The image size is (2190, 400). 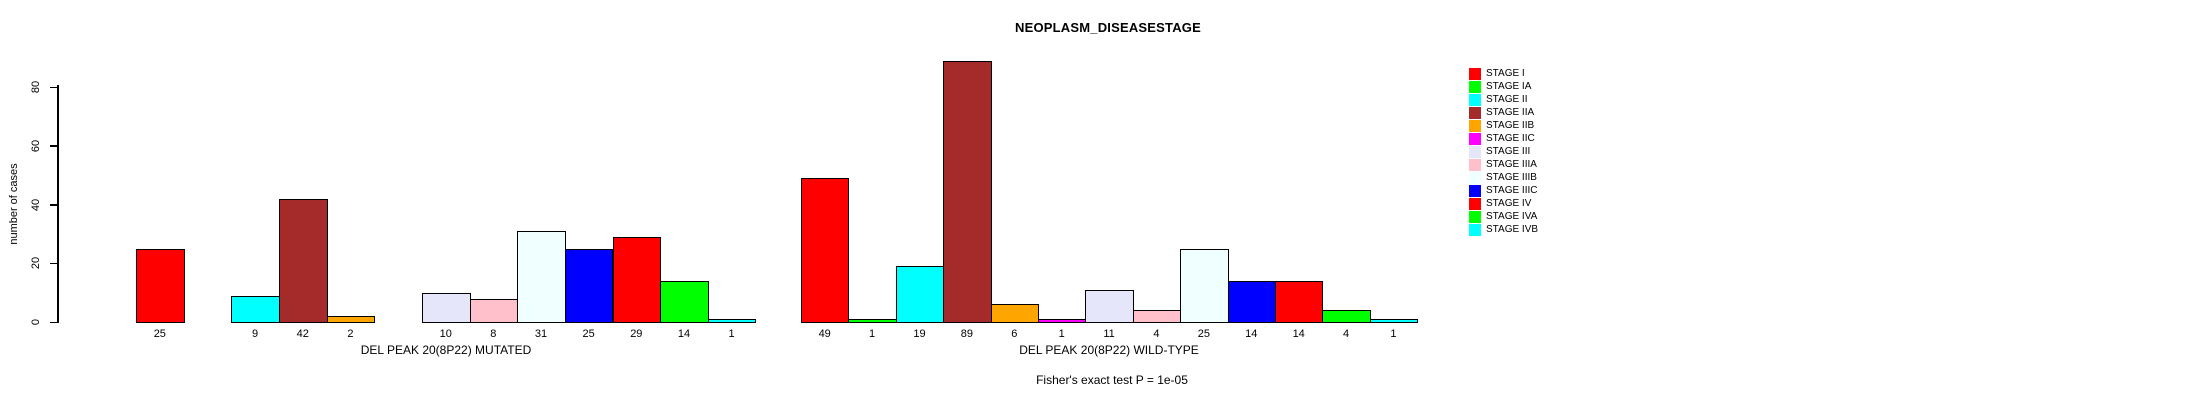 What do you see at coordinates (302, 334) in the screenshot?
I see `bar-value-label: 42` at bounding box center [302, 334].